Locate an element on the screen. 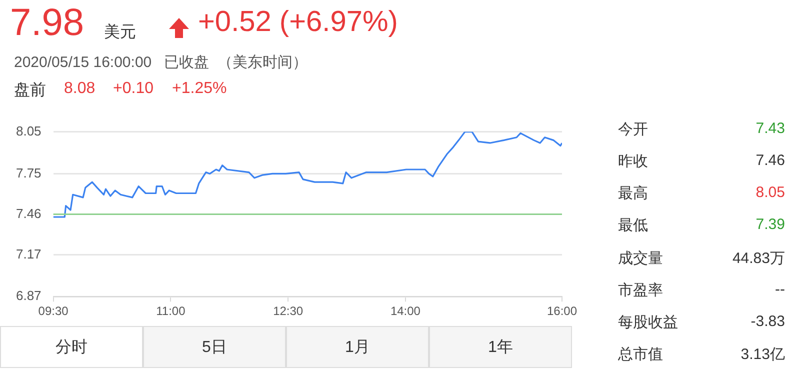 This screenshot has height=374, width=800. text: 1年 is located at coordinates (500, 348).